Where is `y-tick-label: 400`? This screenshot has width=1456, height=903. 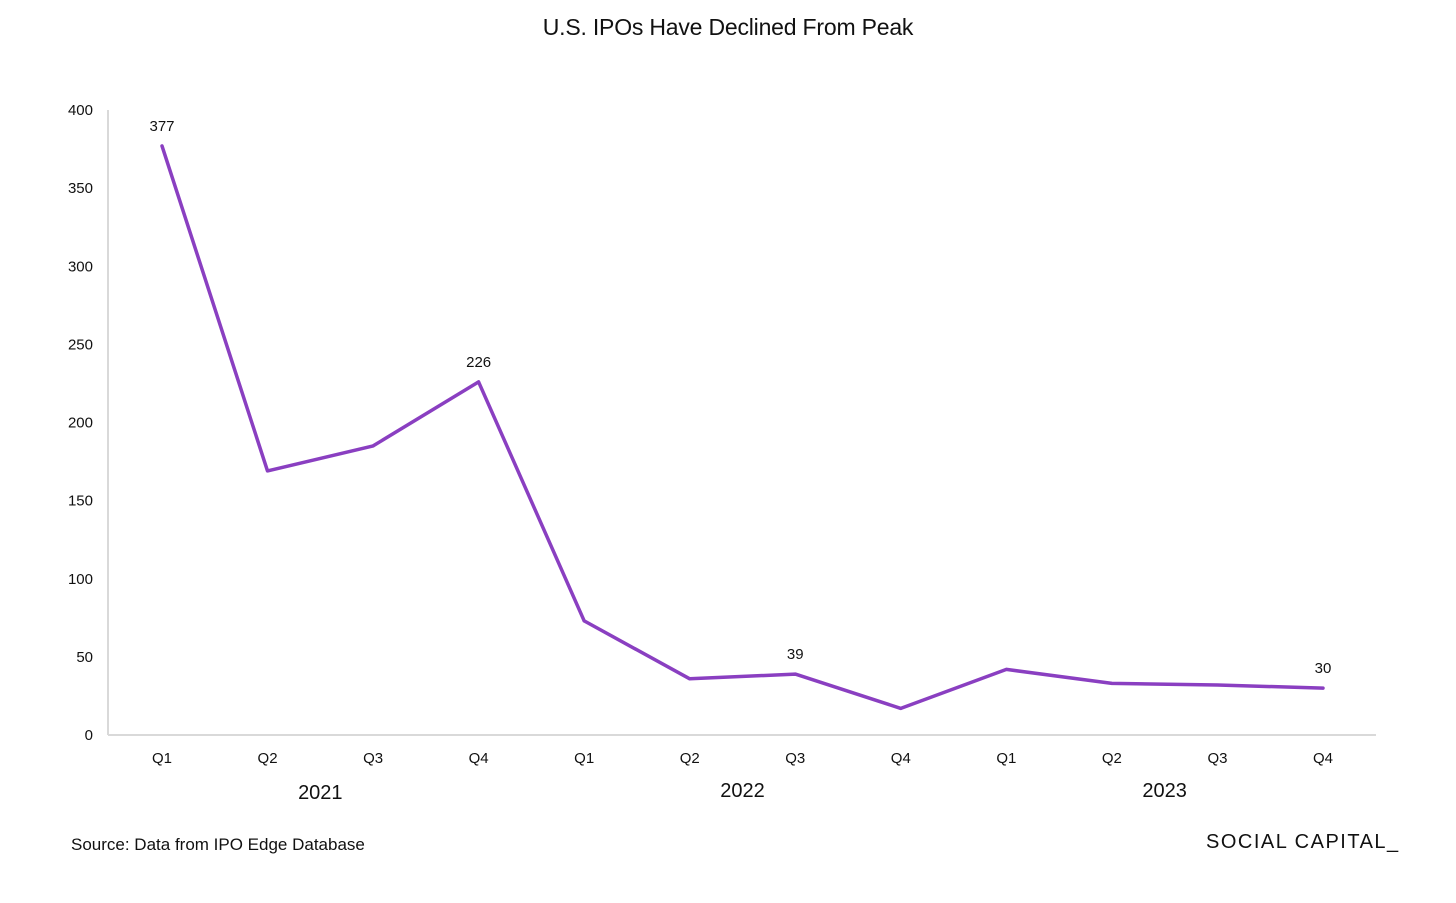 y-tick-label: 400 is located at coordinates (80, 110).